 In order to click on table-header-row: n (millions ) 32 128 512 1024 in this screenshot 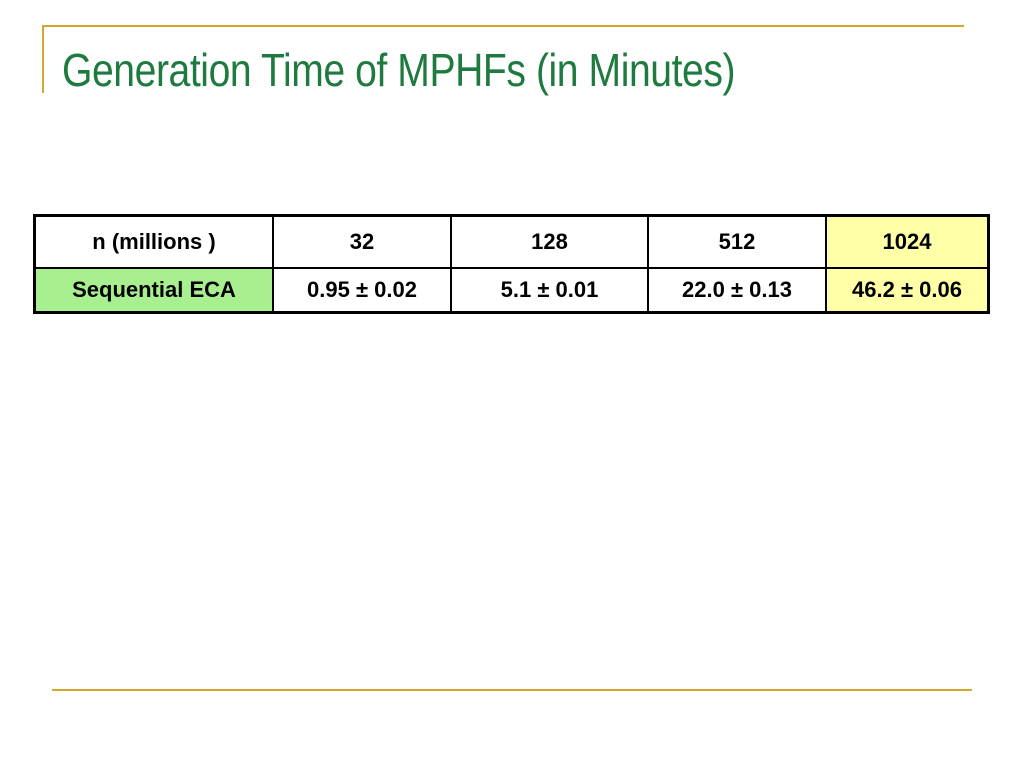, I will do `click(511, 241)`.